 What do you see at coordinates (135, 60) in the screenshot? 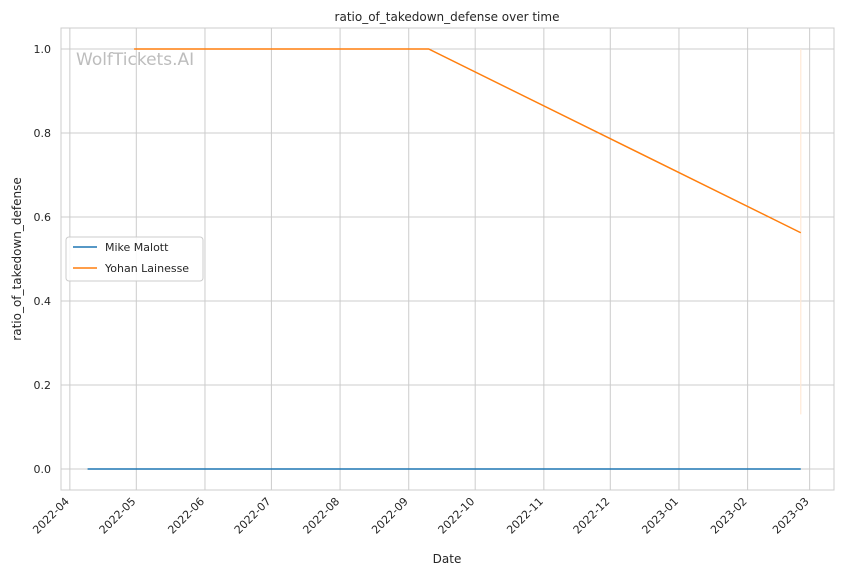
I see `watermark-text: WolfTickets.AI` at bounding box center [135, 60].